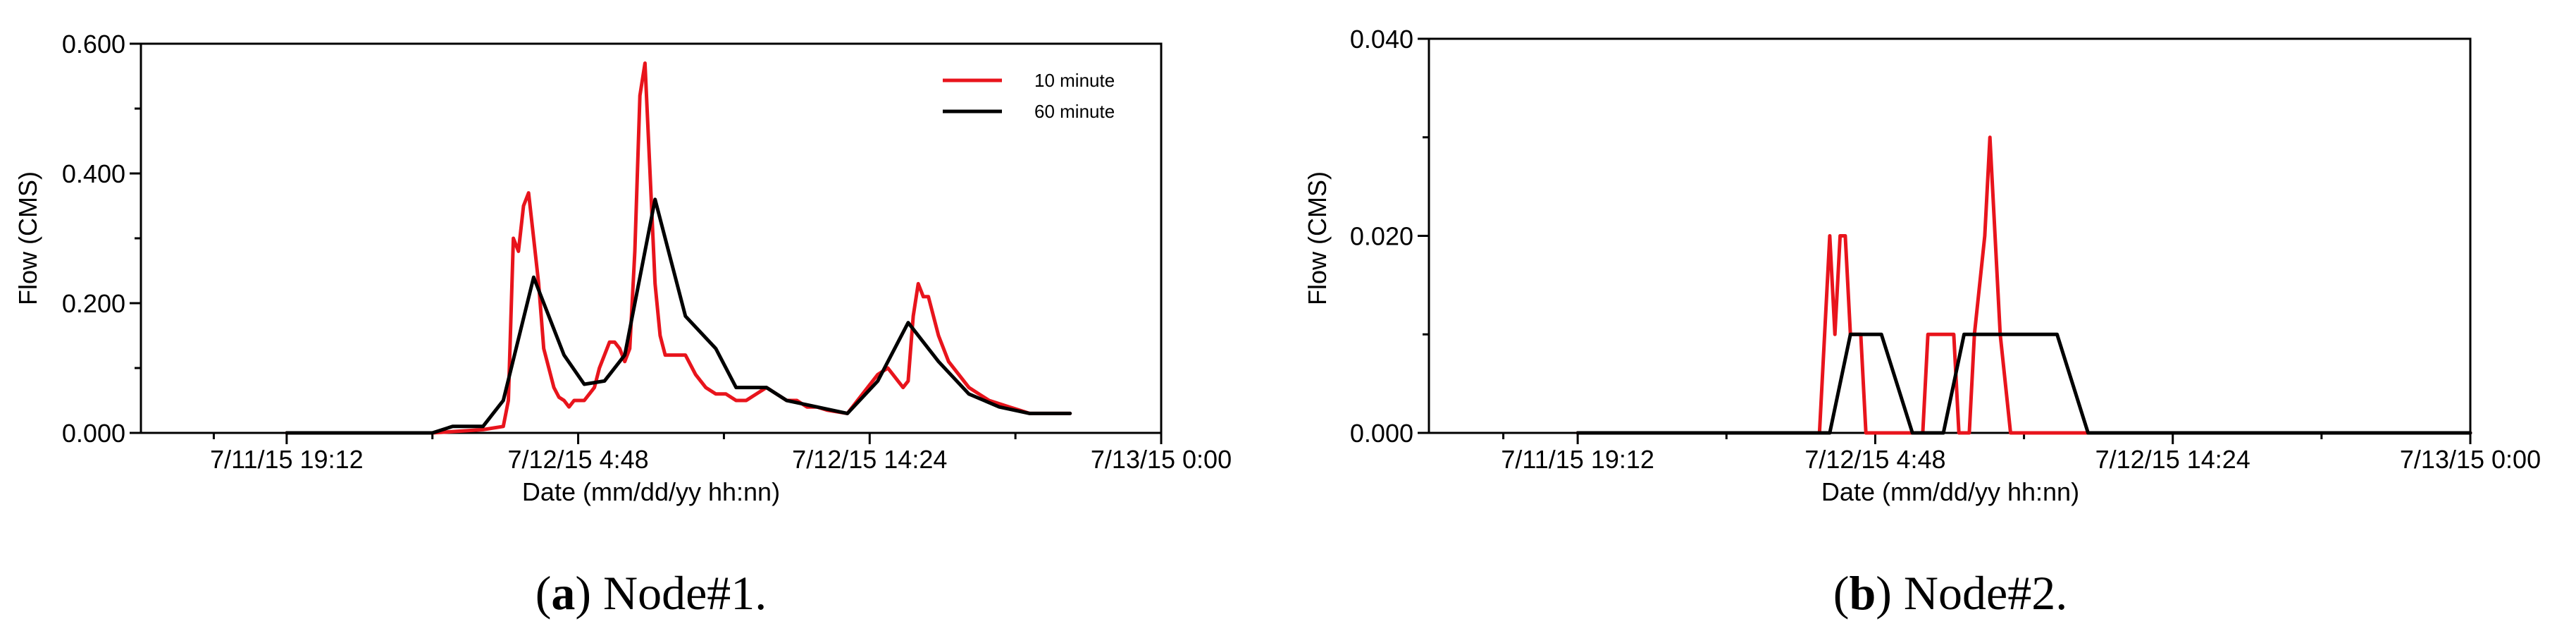  I want to click on caption: (b) Node#2., so click(1950, 593).